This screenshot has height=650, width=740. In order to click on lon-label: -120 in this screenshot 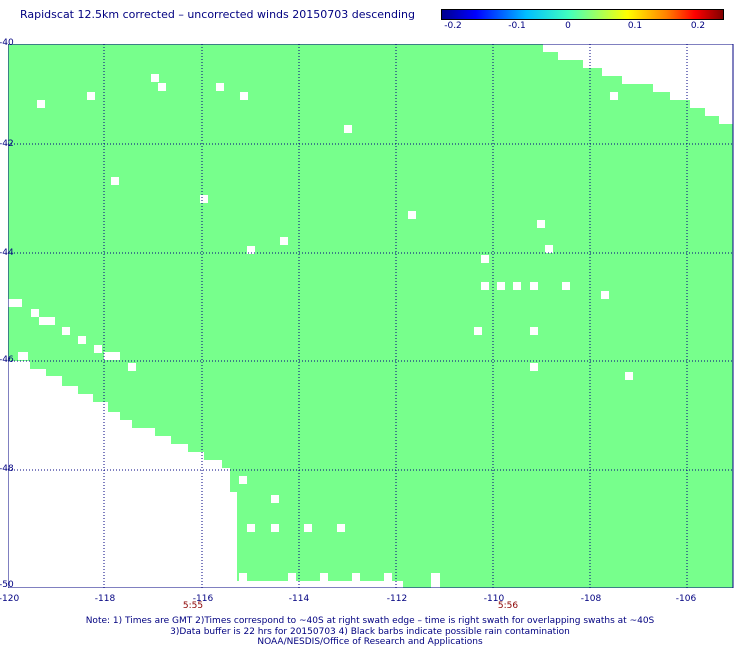, I will do `click(10, 599)`.